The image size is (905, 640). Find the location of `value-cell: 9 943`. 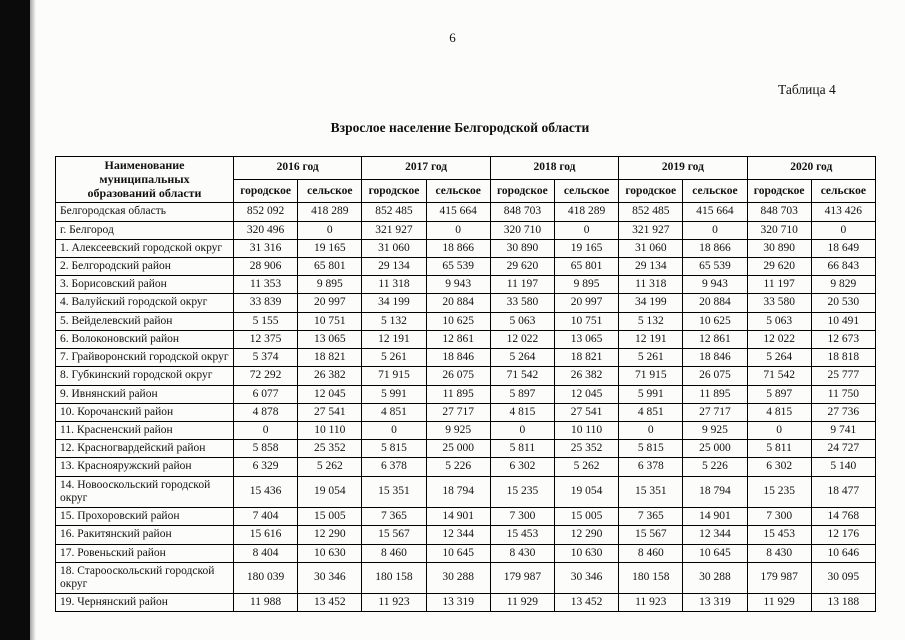

value-cell: 9 943 is located at coordinates (458, 285).